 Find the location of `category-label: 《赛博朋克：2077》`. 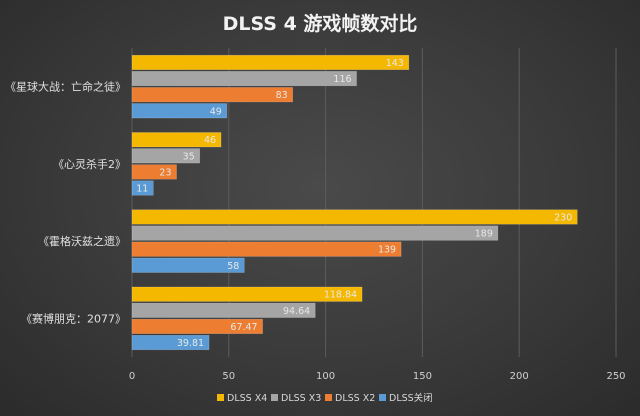

category-label: 《赛博朋克：2077》 is located at coordinates (73, 318).